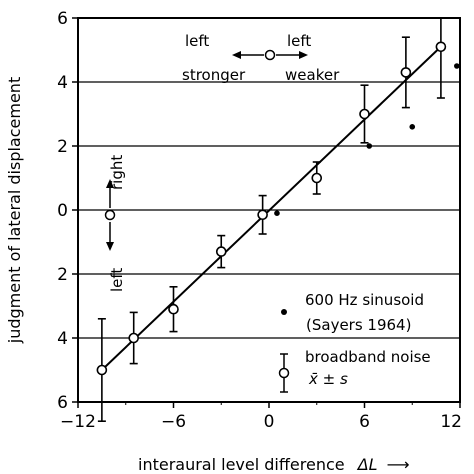 This screenshot has height=474, width=474. I want to click on y-tick-label-0: 6, so click(62, 19).